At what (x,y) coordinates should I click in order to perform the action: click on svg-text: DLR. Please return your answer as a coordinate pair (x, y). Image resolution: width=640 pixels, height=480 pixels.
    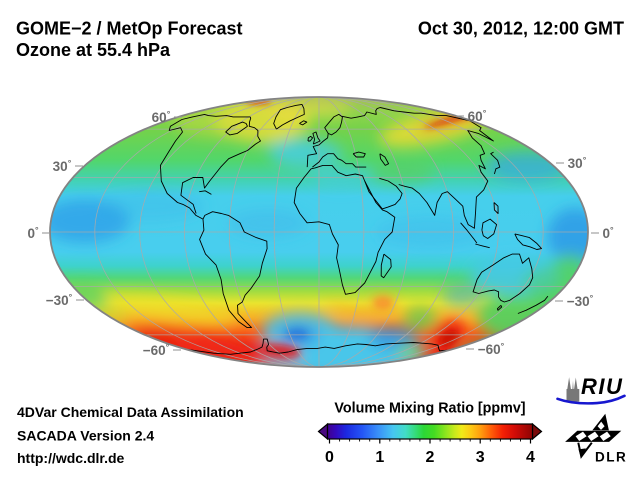
    Looking at the image, I should click on (611, 457).